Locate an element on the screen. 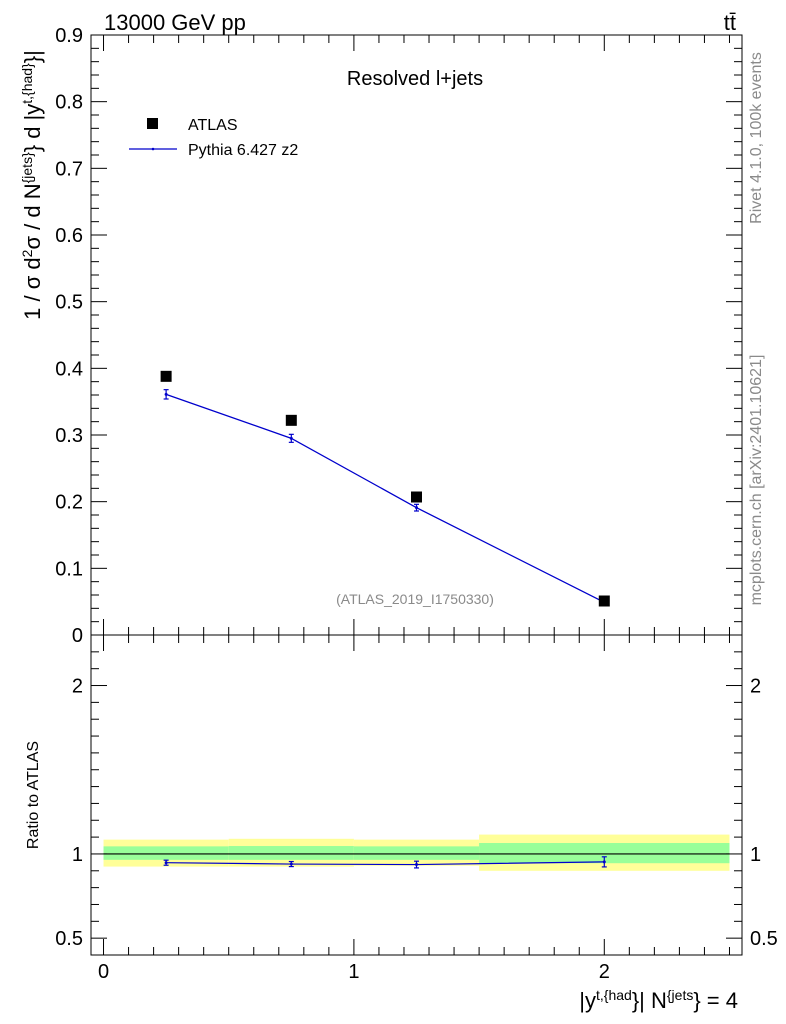 This screenshot has height=1024, width=786. ratio-x-tick-labels: 0 1 2 is located at coordinates (354, 972).